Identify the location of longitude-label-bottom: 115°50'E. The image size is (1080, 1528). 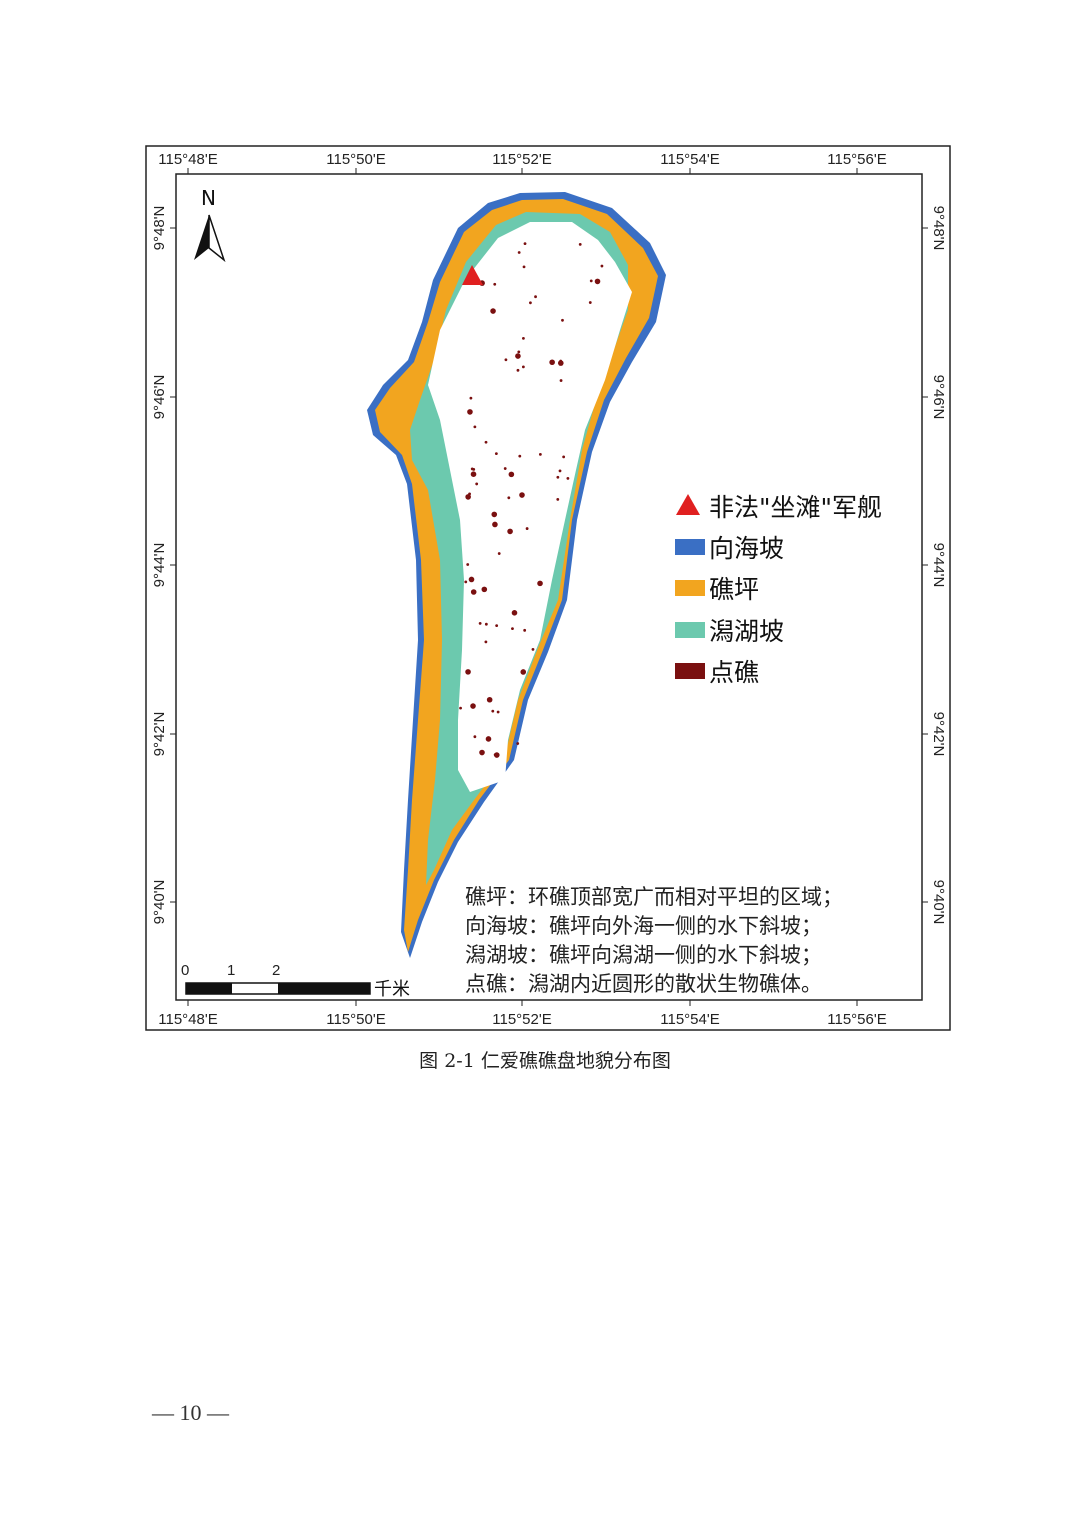
(355, 1019).